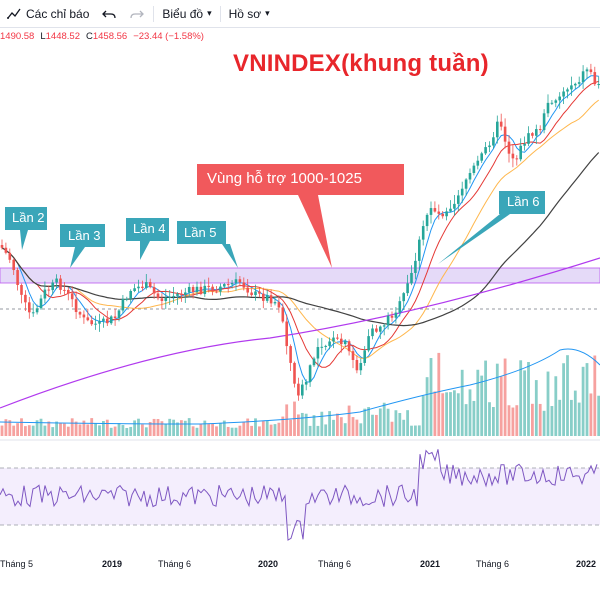  Describe the element at coordinates (84, 235) in the screenshot. I see `callout-label: Lần 3` at that location.